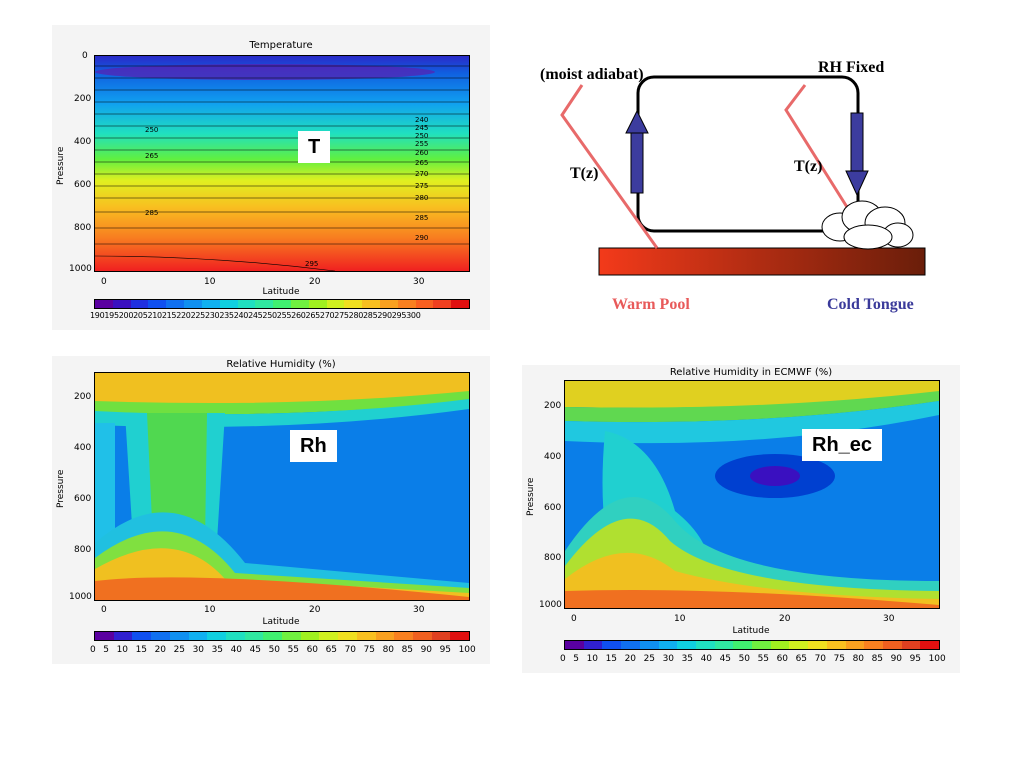  What do you see at coordinates (592, 74) in the screenshot?
I see `moist-adiabat-label: (moist adiabat)` at bounding box center [592, 74].